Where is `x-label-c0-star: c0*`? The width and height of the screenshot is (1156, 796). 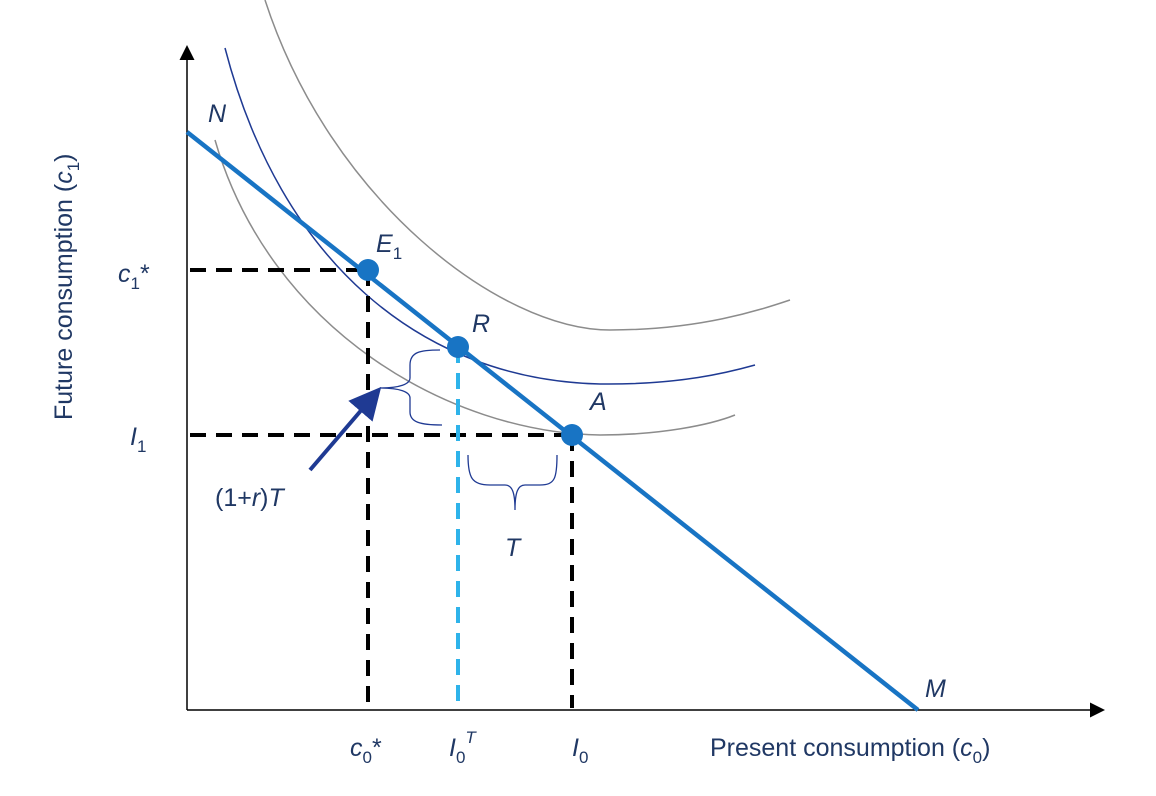 x-label-c0-star: c0* is located at coordinates (366, 750).